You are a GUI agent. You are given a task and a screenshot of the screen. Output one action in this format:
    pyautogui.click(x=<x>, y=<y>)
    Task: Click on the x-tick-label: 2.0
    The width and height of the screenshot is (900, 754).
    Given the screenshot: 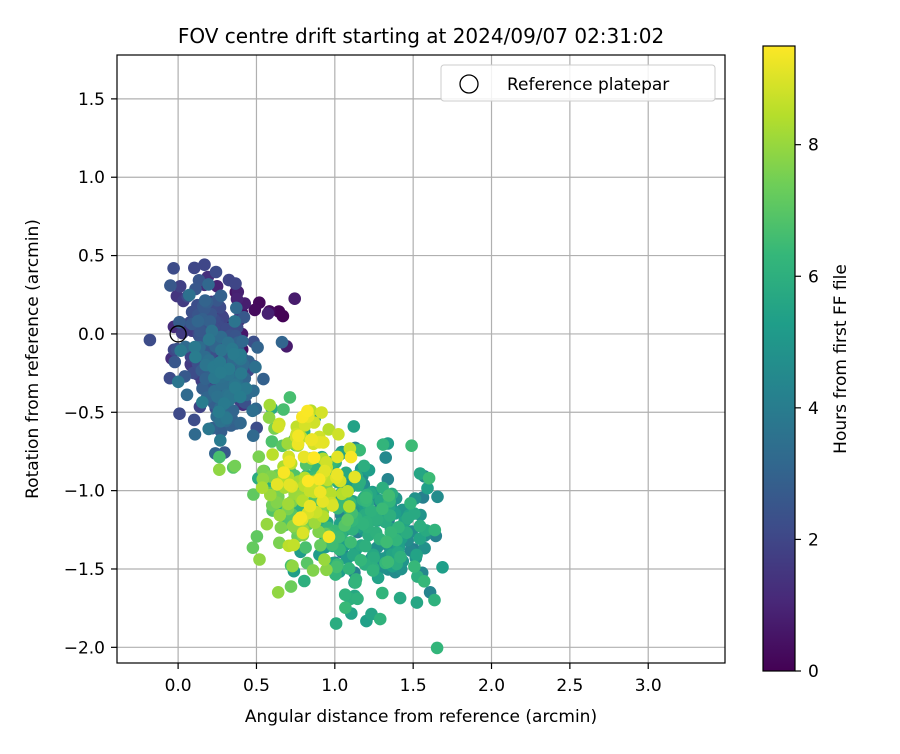 What is the action you would take?
    pyautogui.click(x=491, y=686)
    